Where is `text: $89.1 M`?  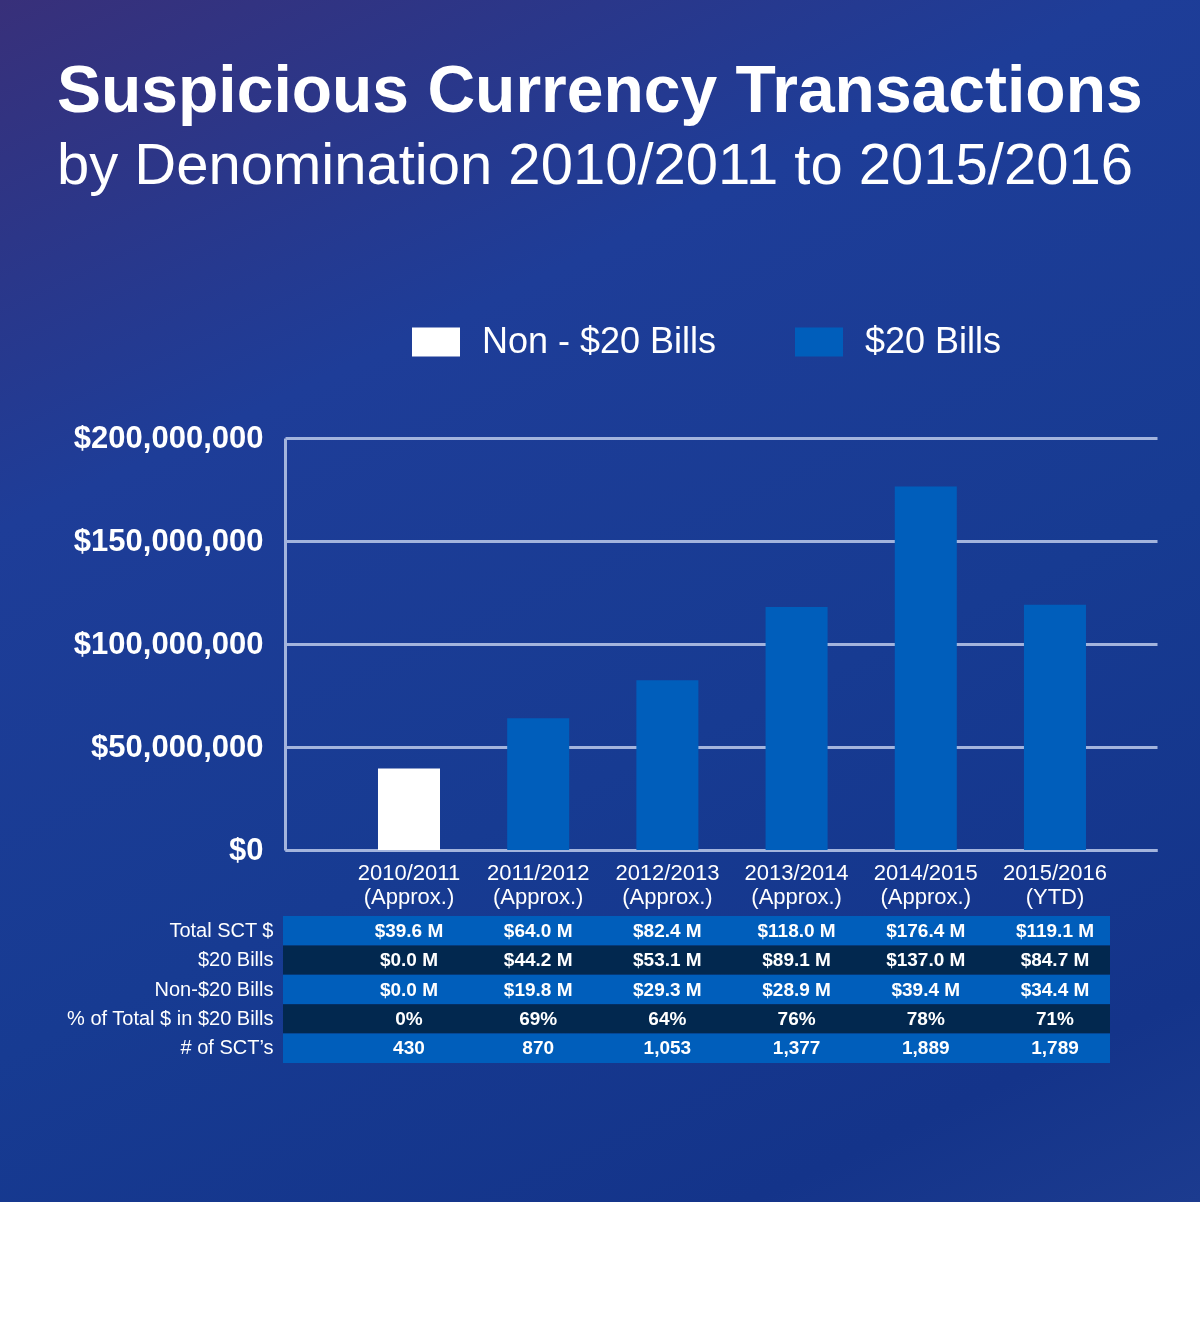 text: $89.1 M is located at coordinates (796, 960).